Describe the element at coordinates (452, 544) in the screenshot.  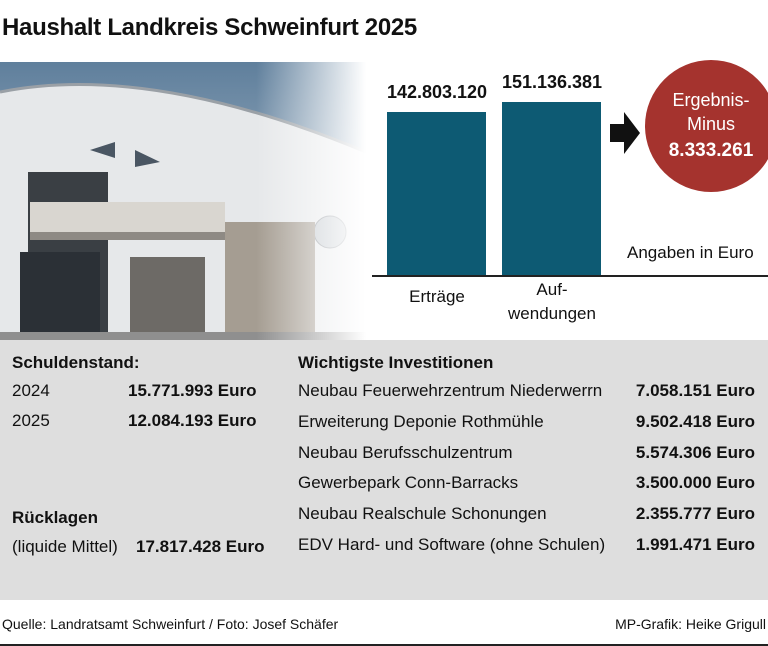
I see `investment-name: EDV Hard- und Software (ohne Schulen)` at that location.